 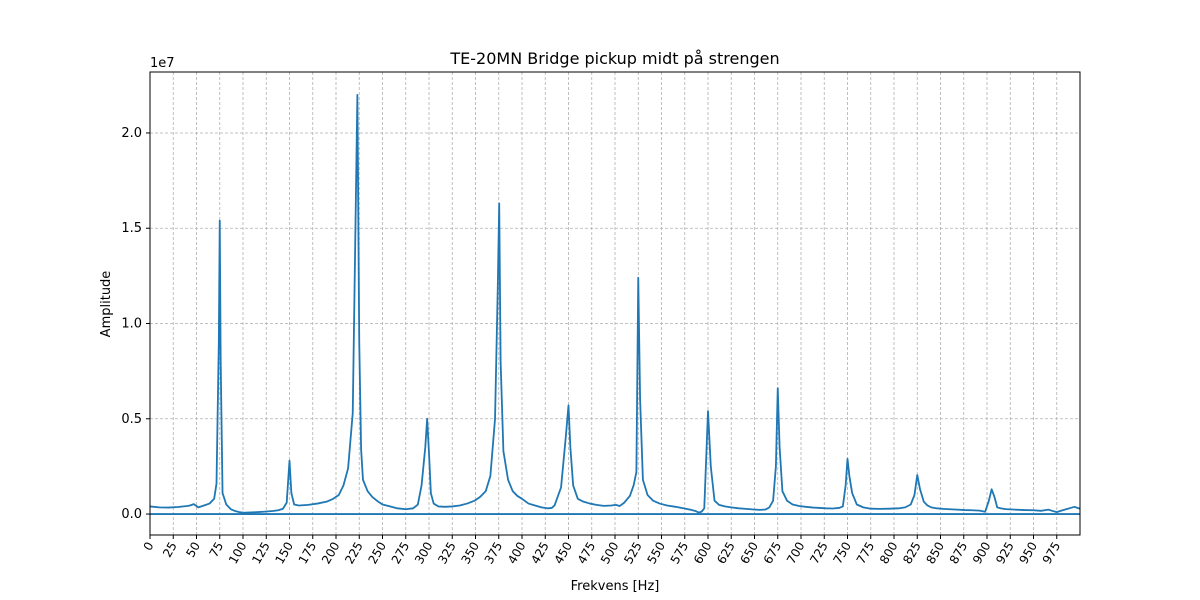 I want to click on y-tick-label: 0.5, so click(x=131, y=419).